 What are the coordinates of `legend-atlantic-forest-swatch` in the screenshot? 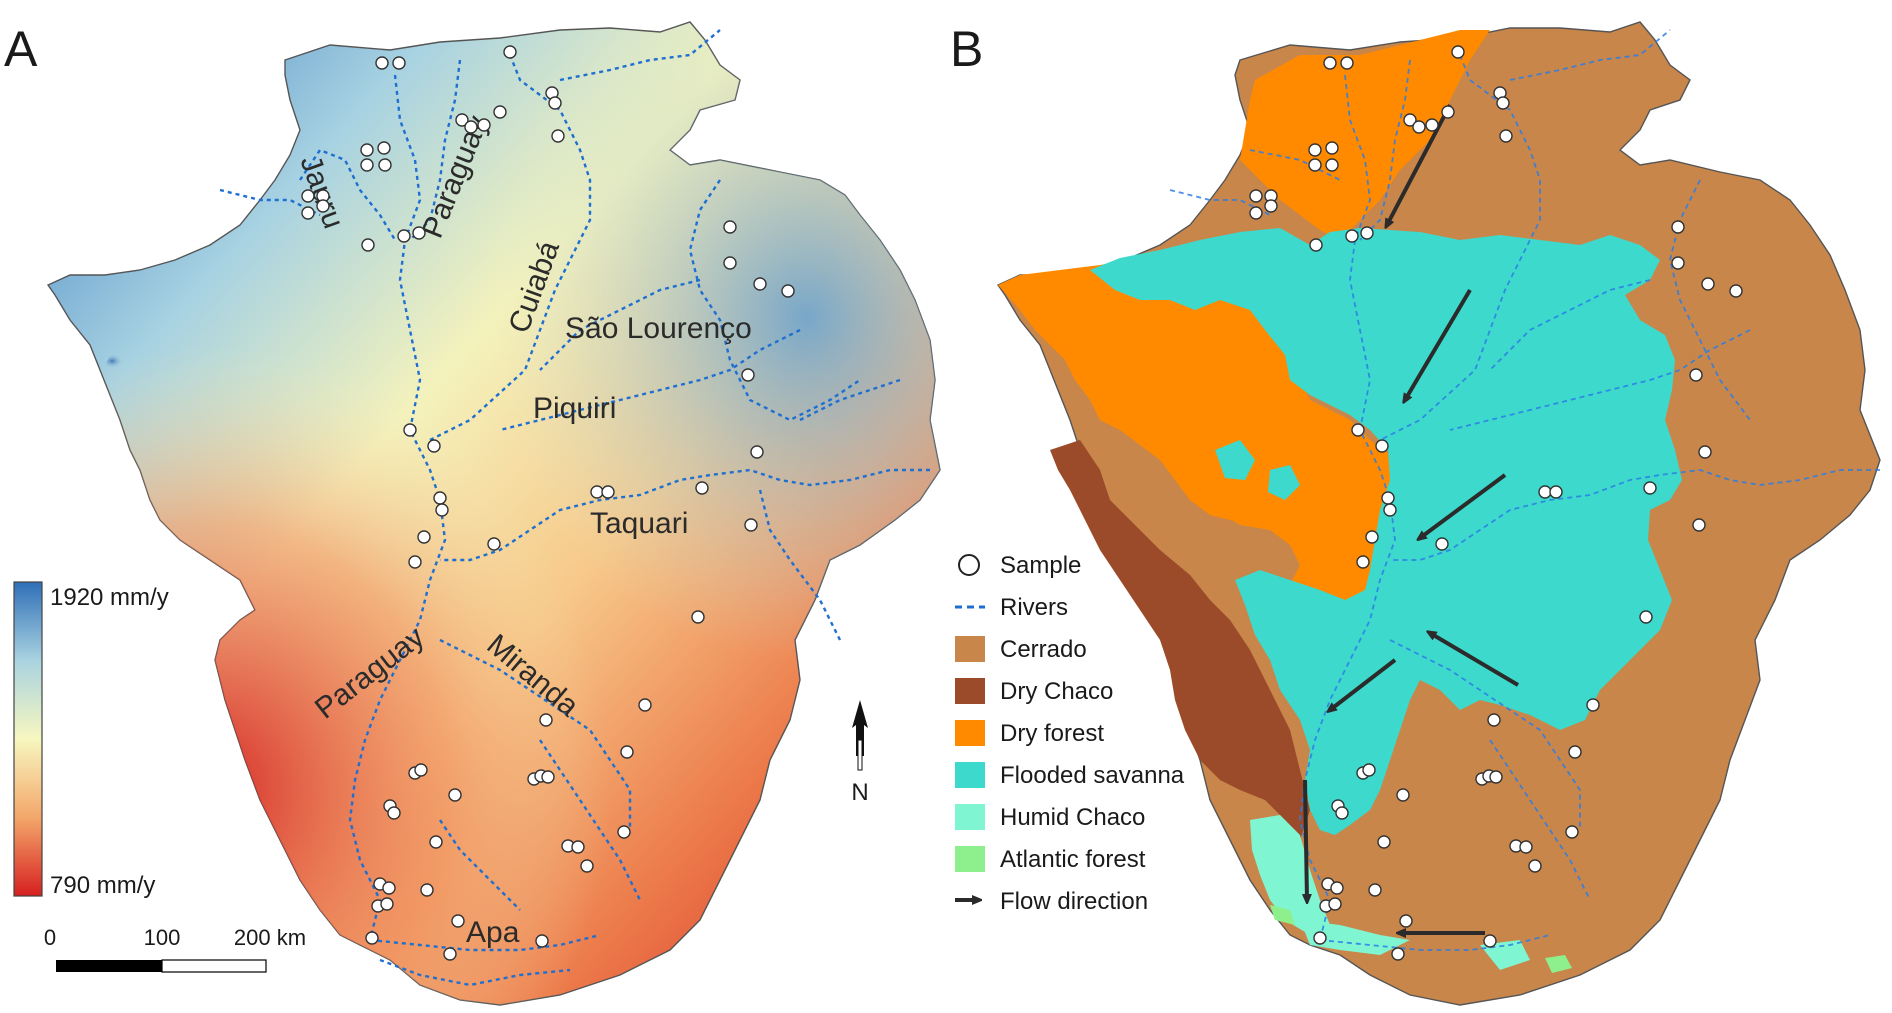 It's located at (970, 859).